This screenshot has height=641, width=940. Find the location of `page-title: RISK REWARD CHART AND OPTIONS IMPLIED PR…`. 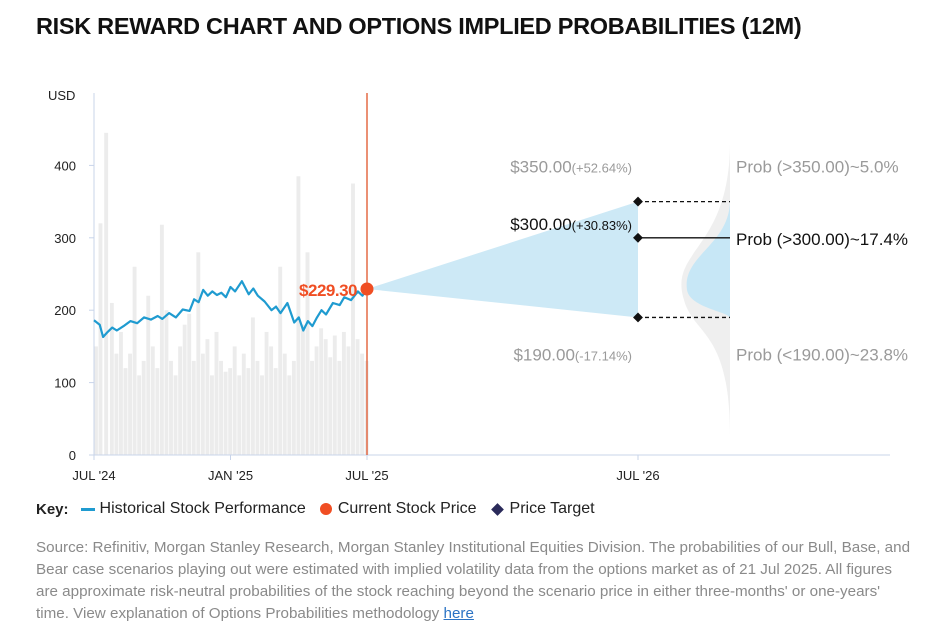

page-title: RISK REWARD CHART AND OPTIONS IMPLIED PR… is located at coordinates (419, 26).